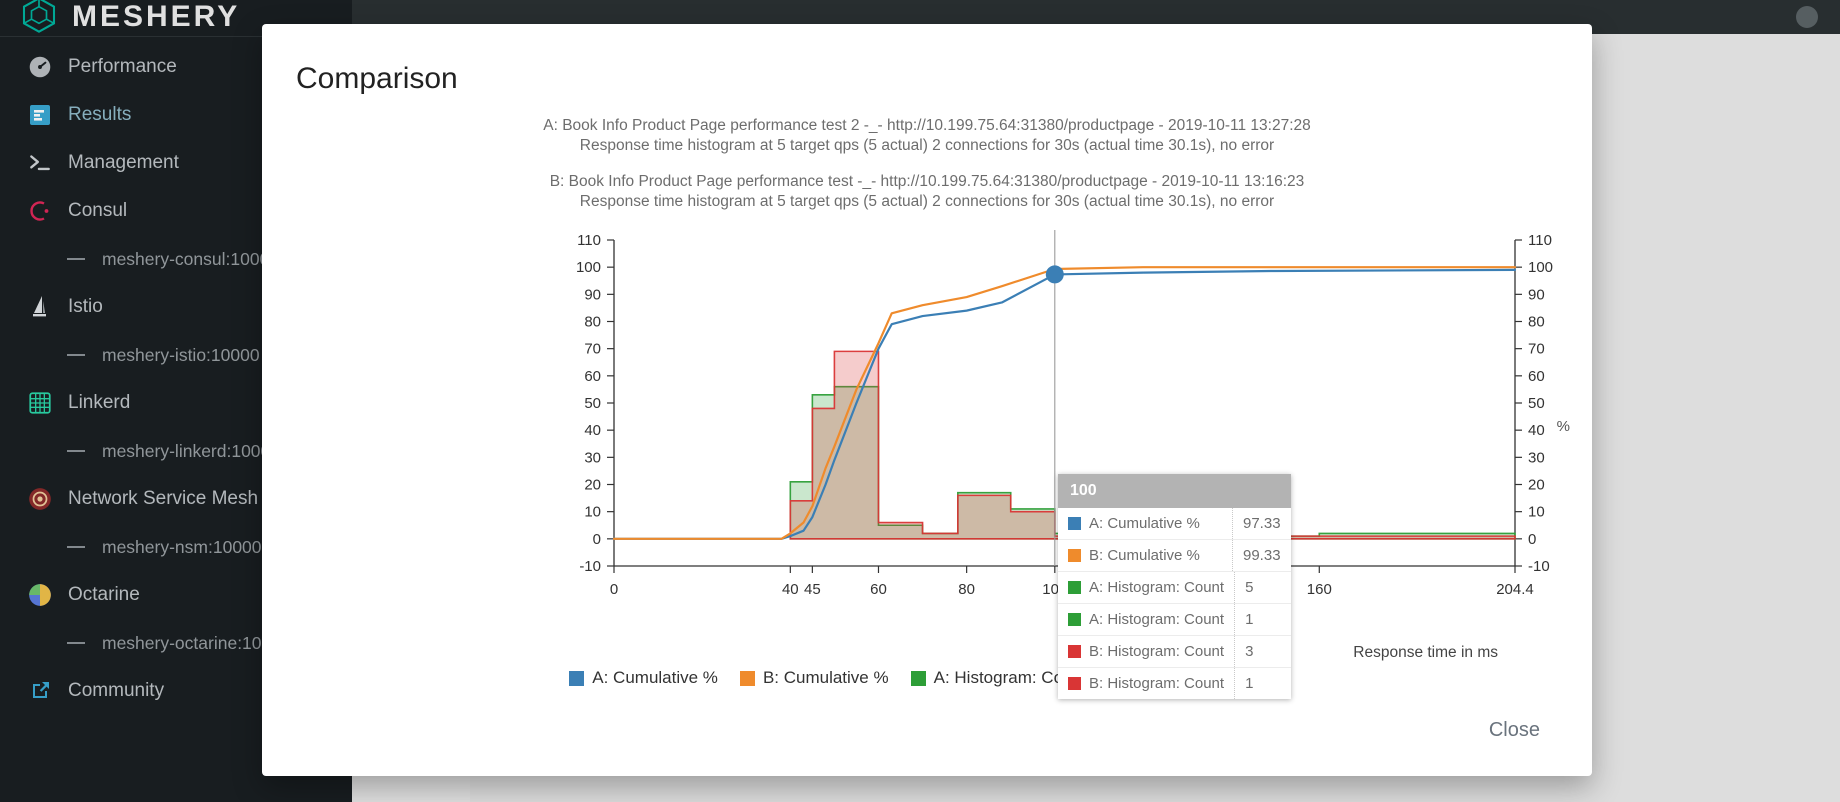 Image resolution: width=1840 pixels, height=802 pixels. What do you see at coordinates (592, 485) in the screenshot?
I see `y-tick-label: 20` at bounding box center [592, 485].